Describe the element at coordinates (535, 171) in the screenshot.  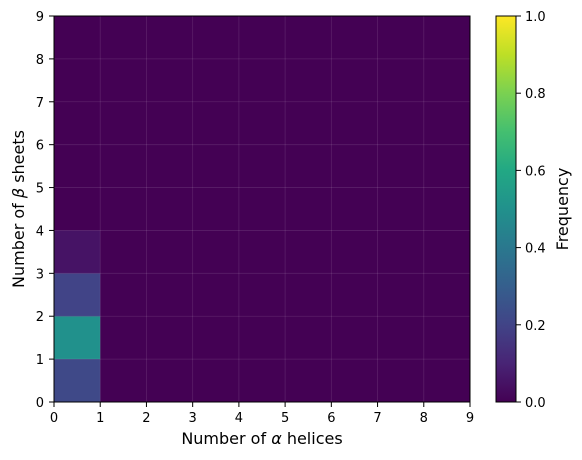
I see `colorbar-tick-label: 0.6` at that location.